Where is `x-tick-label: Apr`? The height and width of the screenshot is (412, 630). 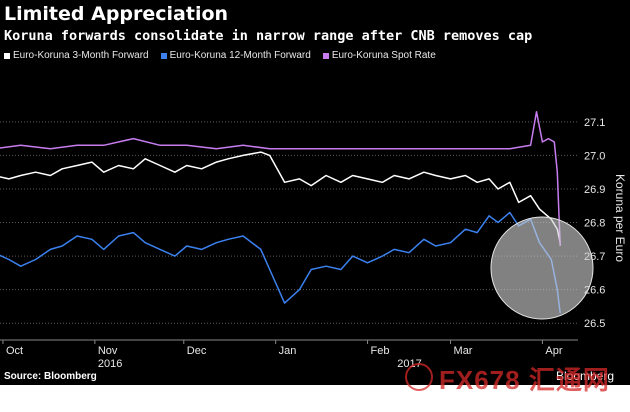
x-tick-label: Apr is located at coordinates (553, 351).